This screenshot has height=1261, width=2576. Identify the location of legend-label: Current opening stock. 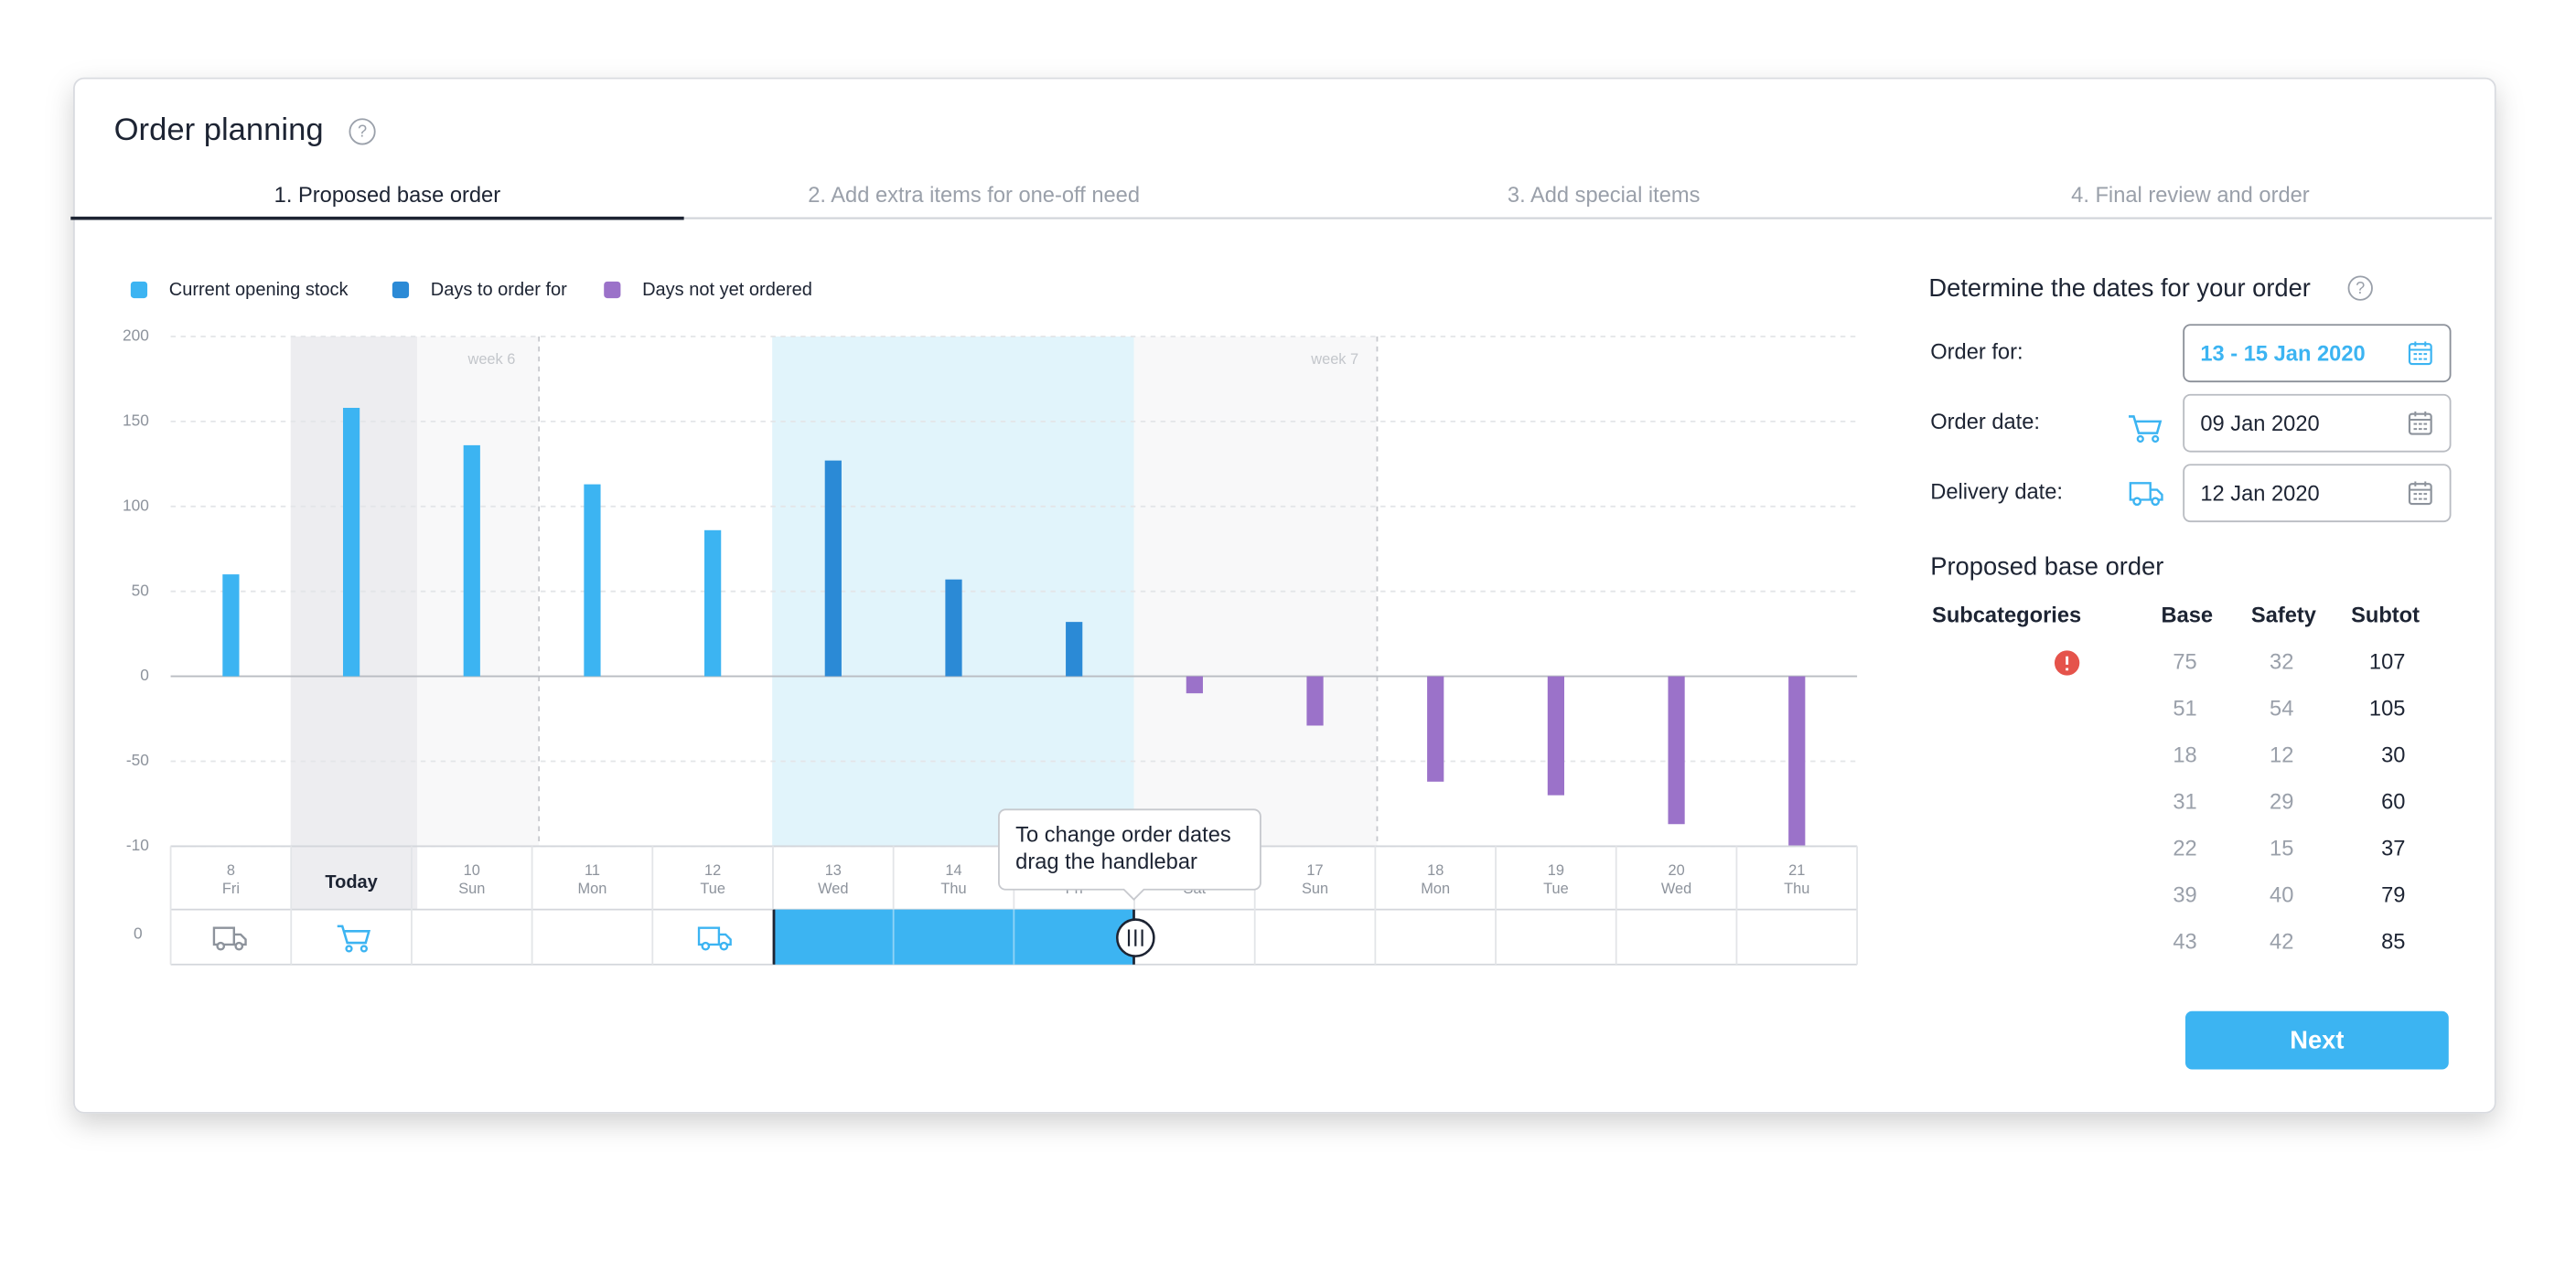
(259, 290).